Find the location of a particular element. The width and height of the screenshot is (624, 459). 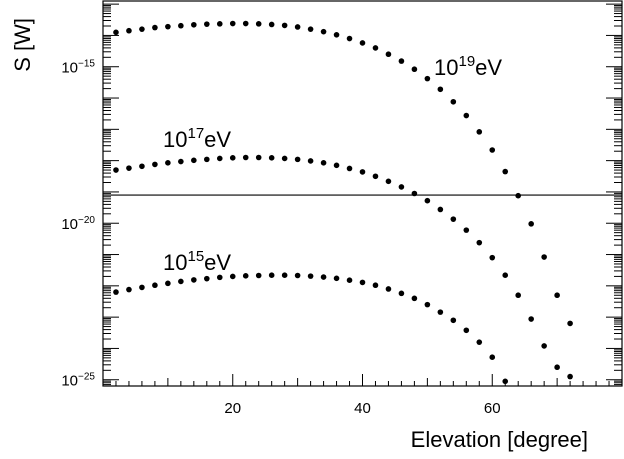

y-tick-base: 10 is located at coordinates (69, 68).